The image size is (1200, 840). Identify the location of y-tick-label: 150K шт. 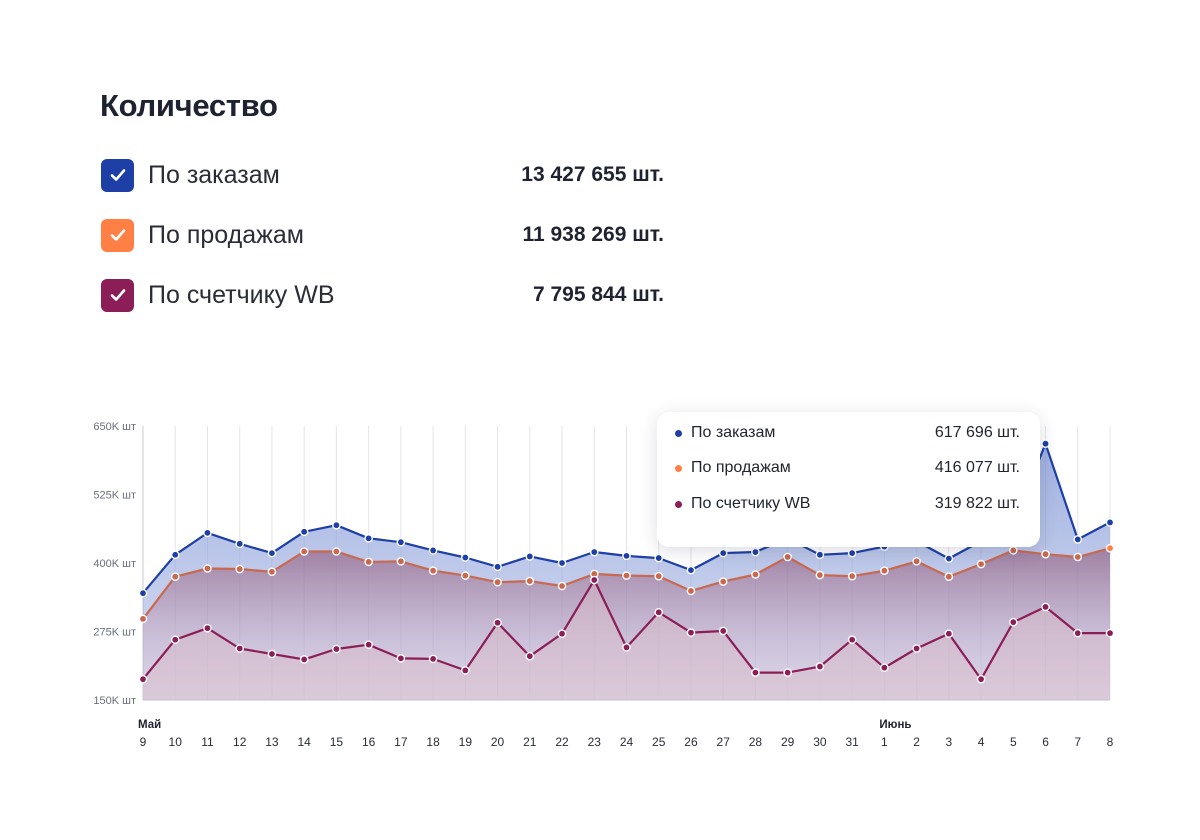
(114, 701).